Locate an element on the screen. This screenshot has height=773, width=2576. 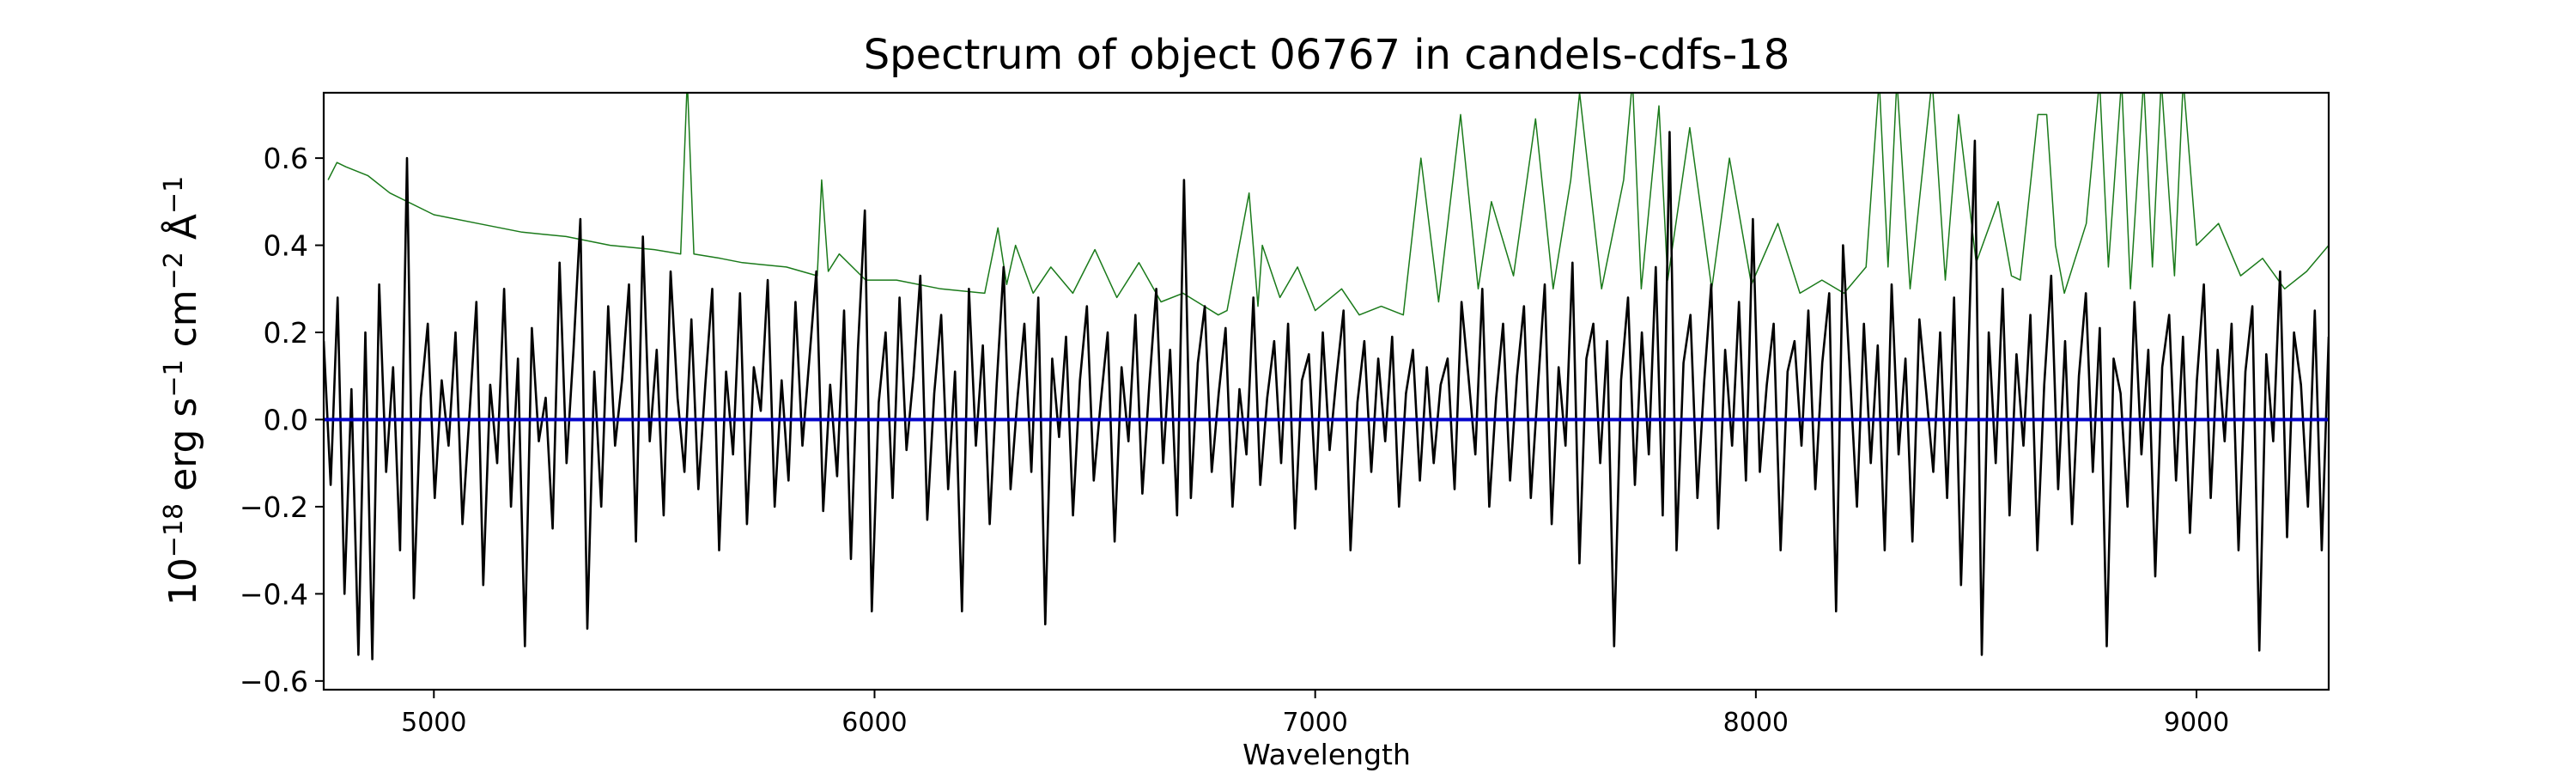
x-axis-label: Wavelength is located at coordinates (1327, 754).